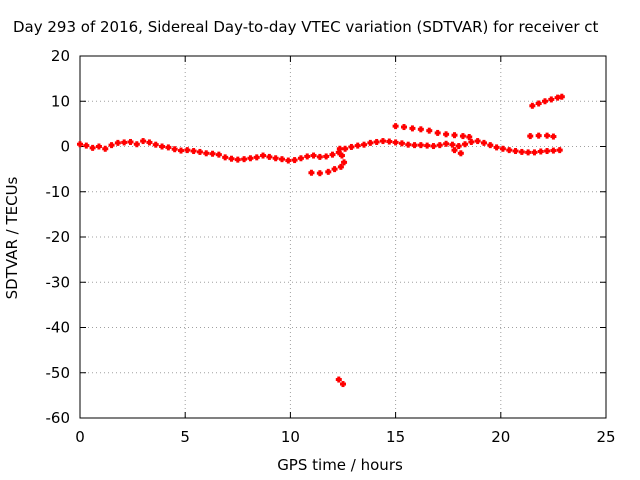  What do you see at coordinates (58, 282) in the screenshot?
I see `y-tick-label: -30` at bounding box center [58, 282].